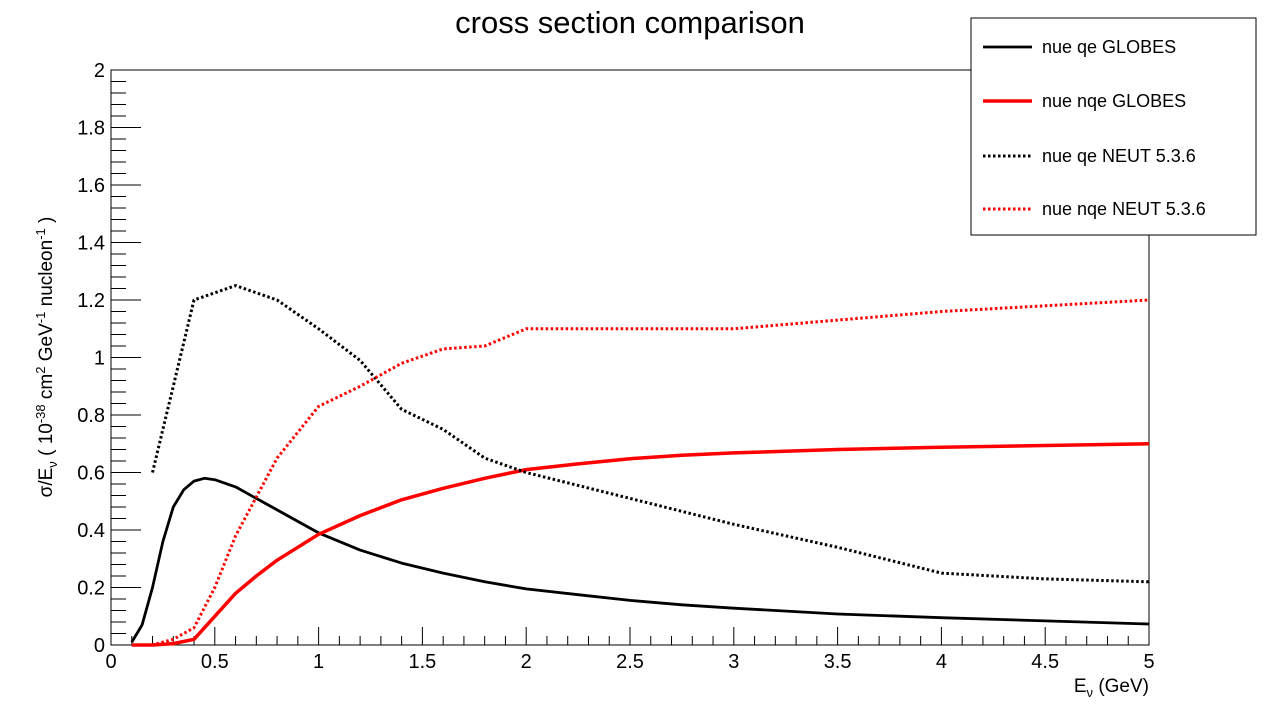 The height and width of the screenshot is (707, 1275). Describe the element at coordinates (91, 244) in the screenshot. I see `y-tick-label: 1.4` at that location.